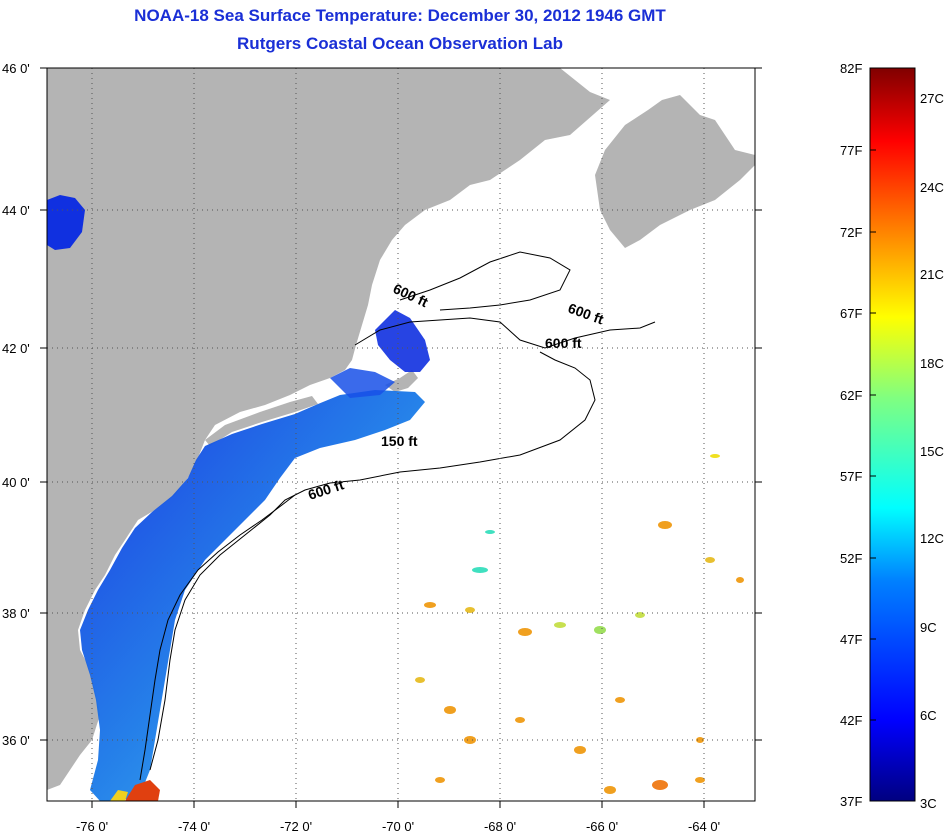 Image resolution: width=944 pixels, height=840 pixels. Describe the element at coordinates (928, 627) in the screenshot. I see `colorbar-c-label: 9C` at that location.